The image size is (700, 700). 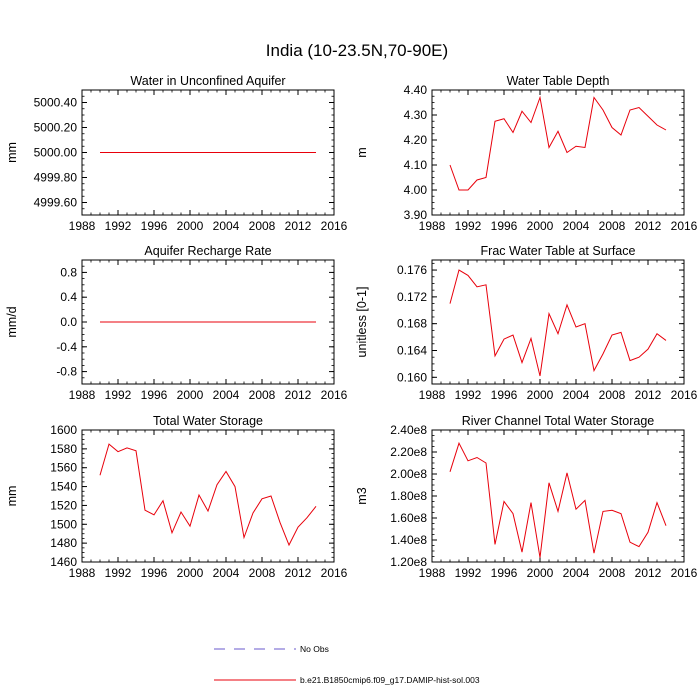 I want to click on panel-title: Water Table Depth, so click(x=558, y=81).